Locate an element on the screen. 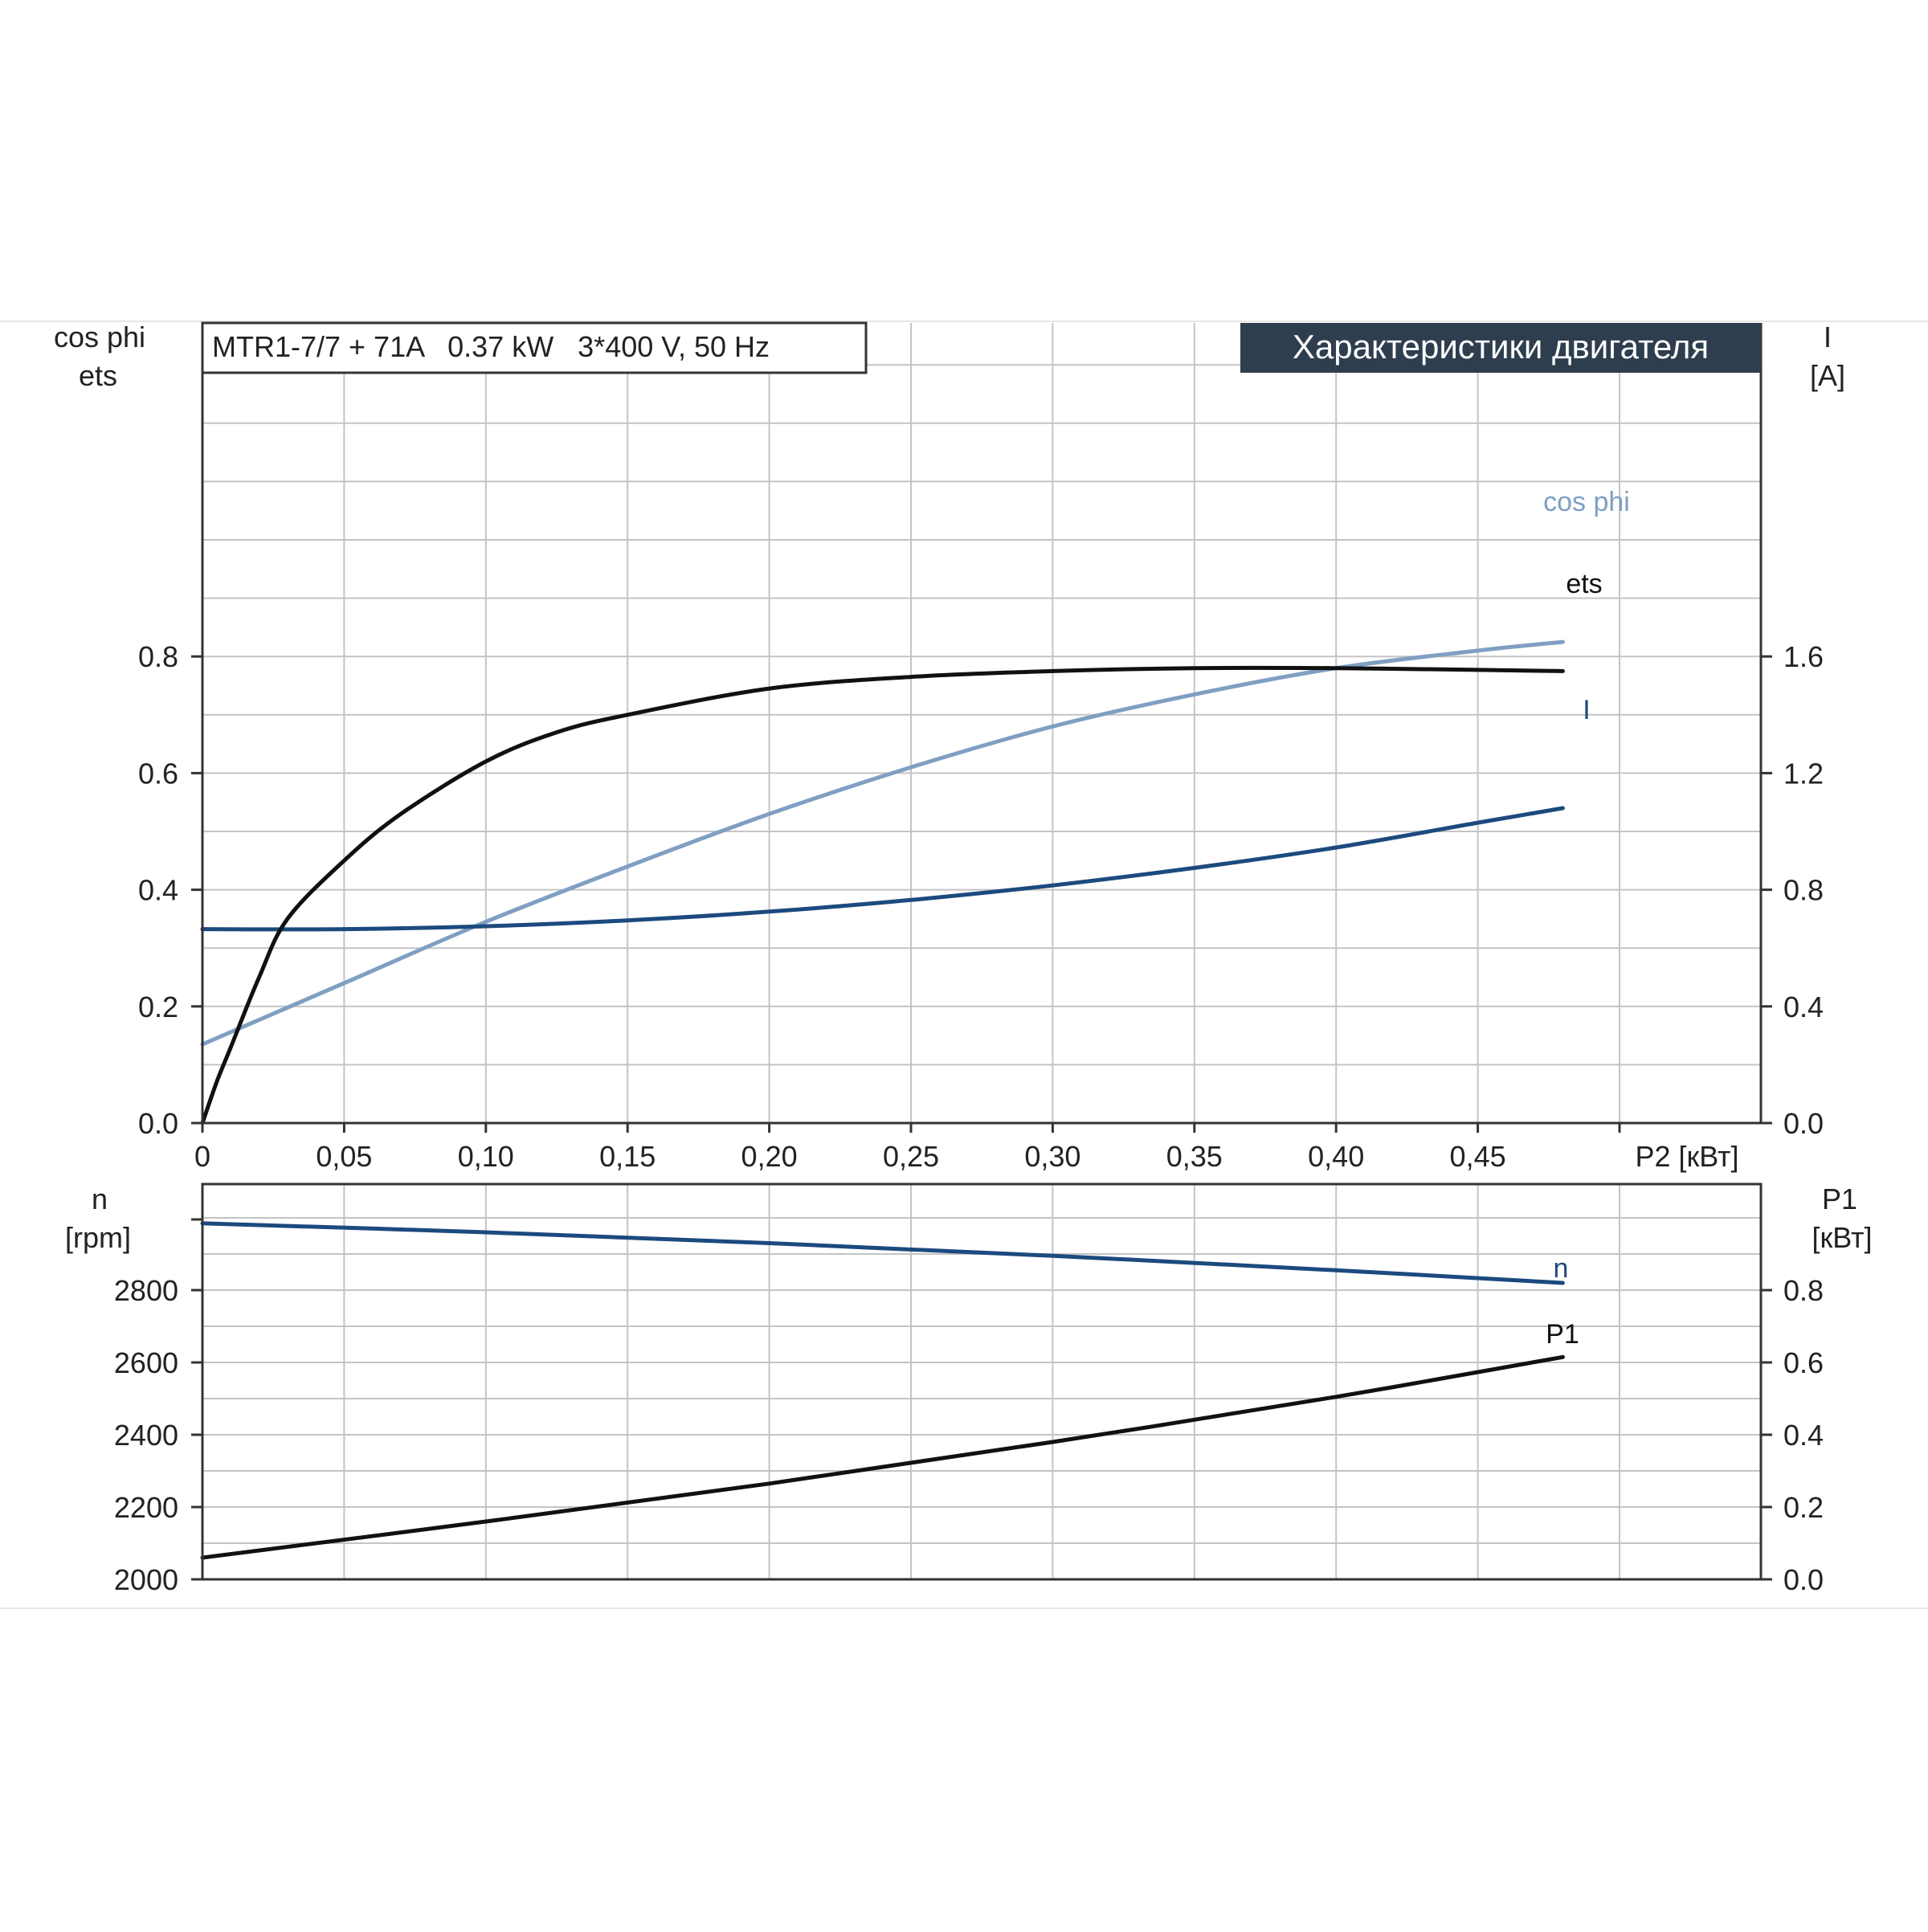 The image size is (1928, 1932). x-tick-label: 0,25 is located at coordinates (911, 1156).